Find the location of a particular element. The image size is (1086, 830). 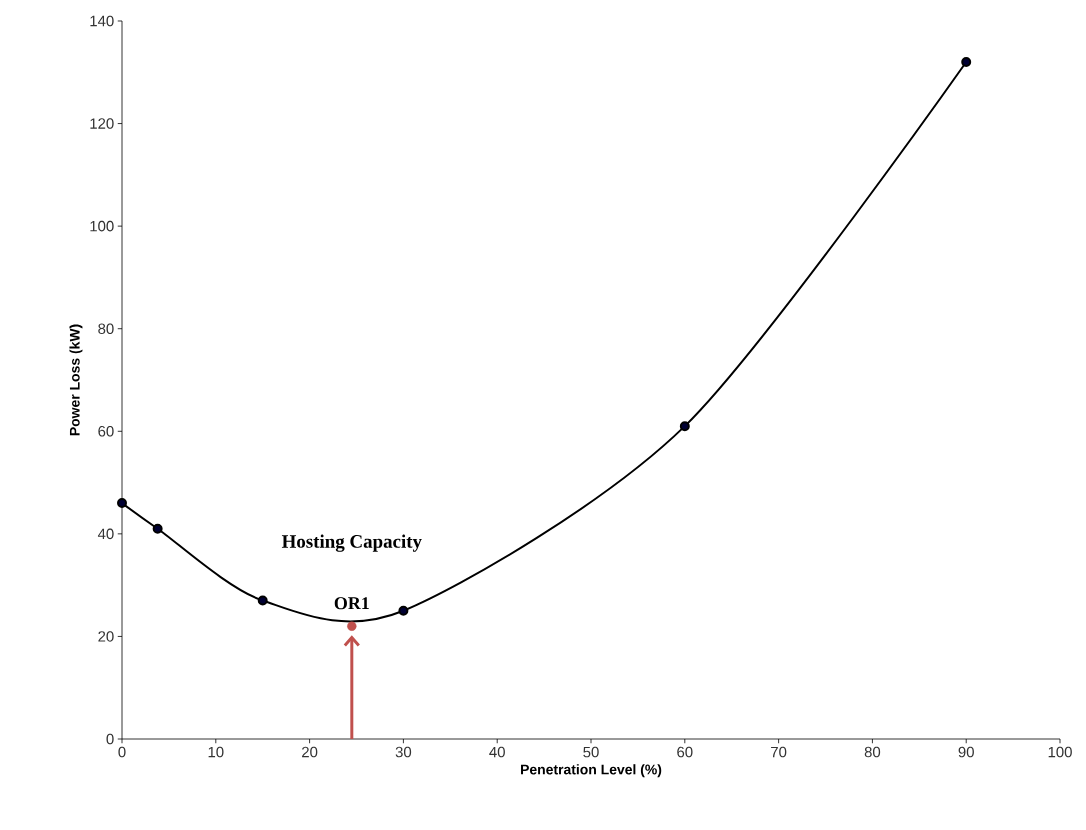

annotation: OR1 is located at coordinates (351, 603).